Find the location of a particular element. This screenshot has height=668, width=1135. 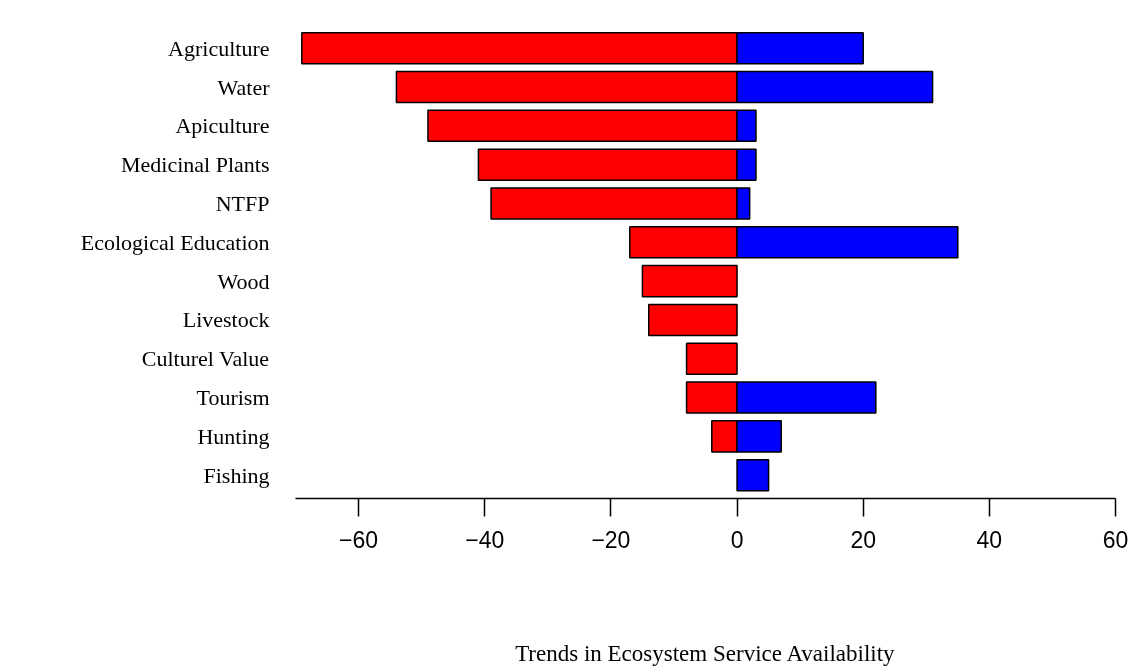

x-tick-label: 60 is located at coordinates (1115, 539).